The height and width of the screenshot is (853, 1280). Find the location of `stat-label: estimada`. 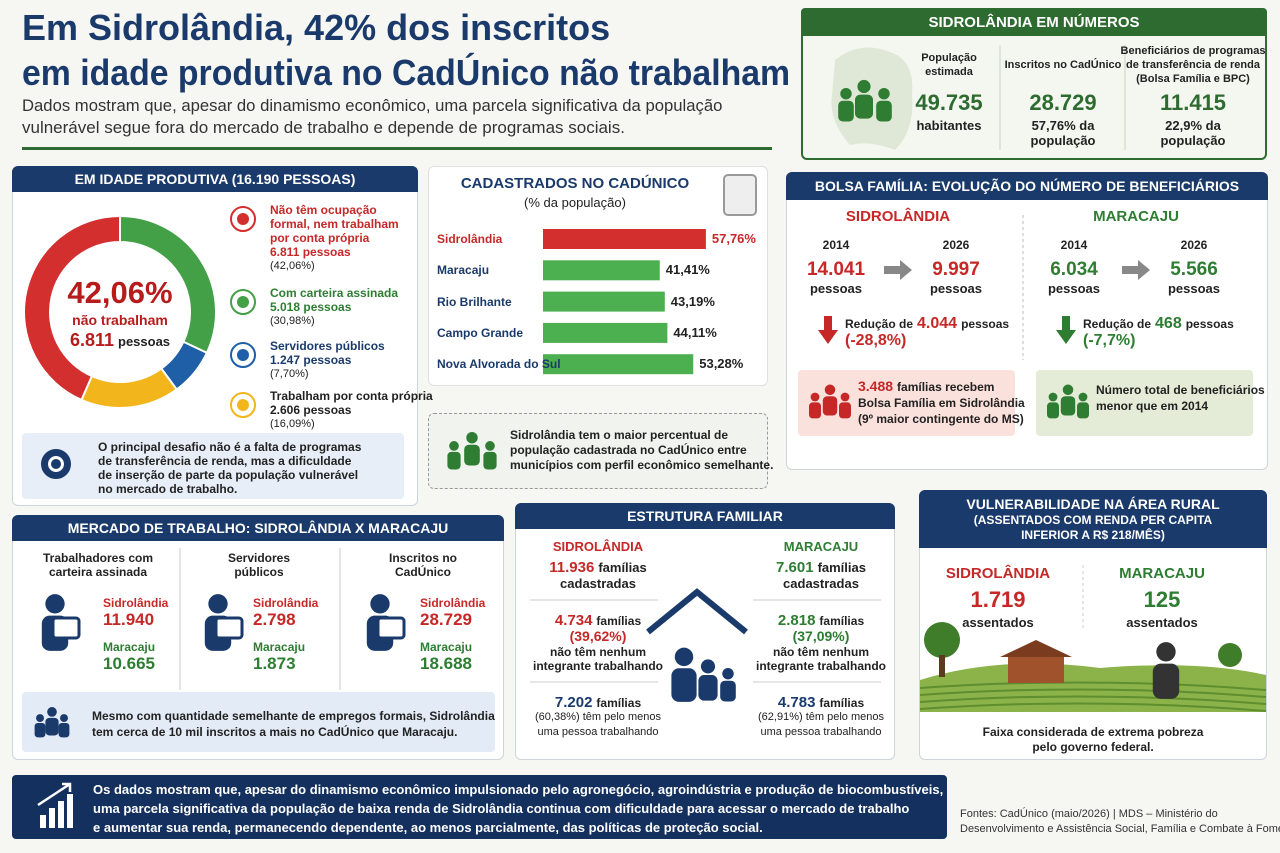

stat-label: estimada is located at coordinates (949, 72).